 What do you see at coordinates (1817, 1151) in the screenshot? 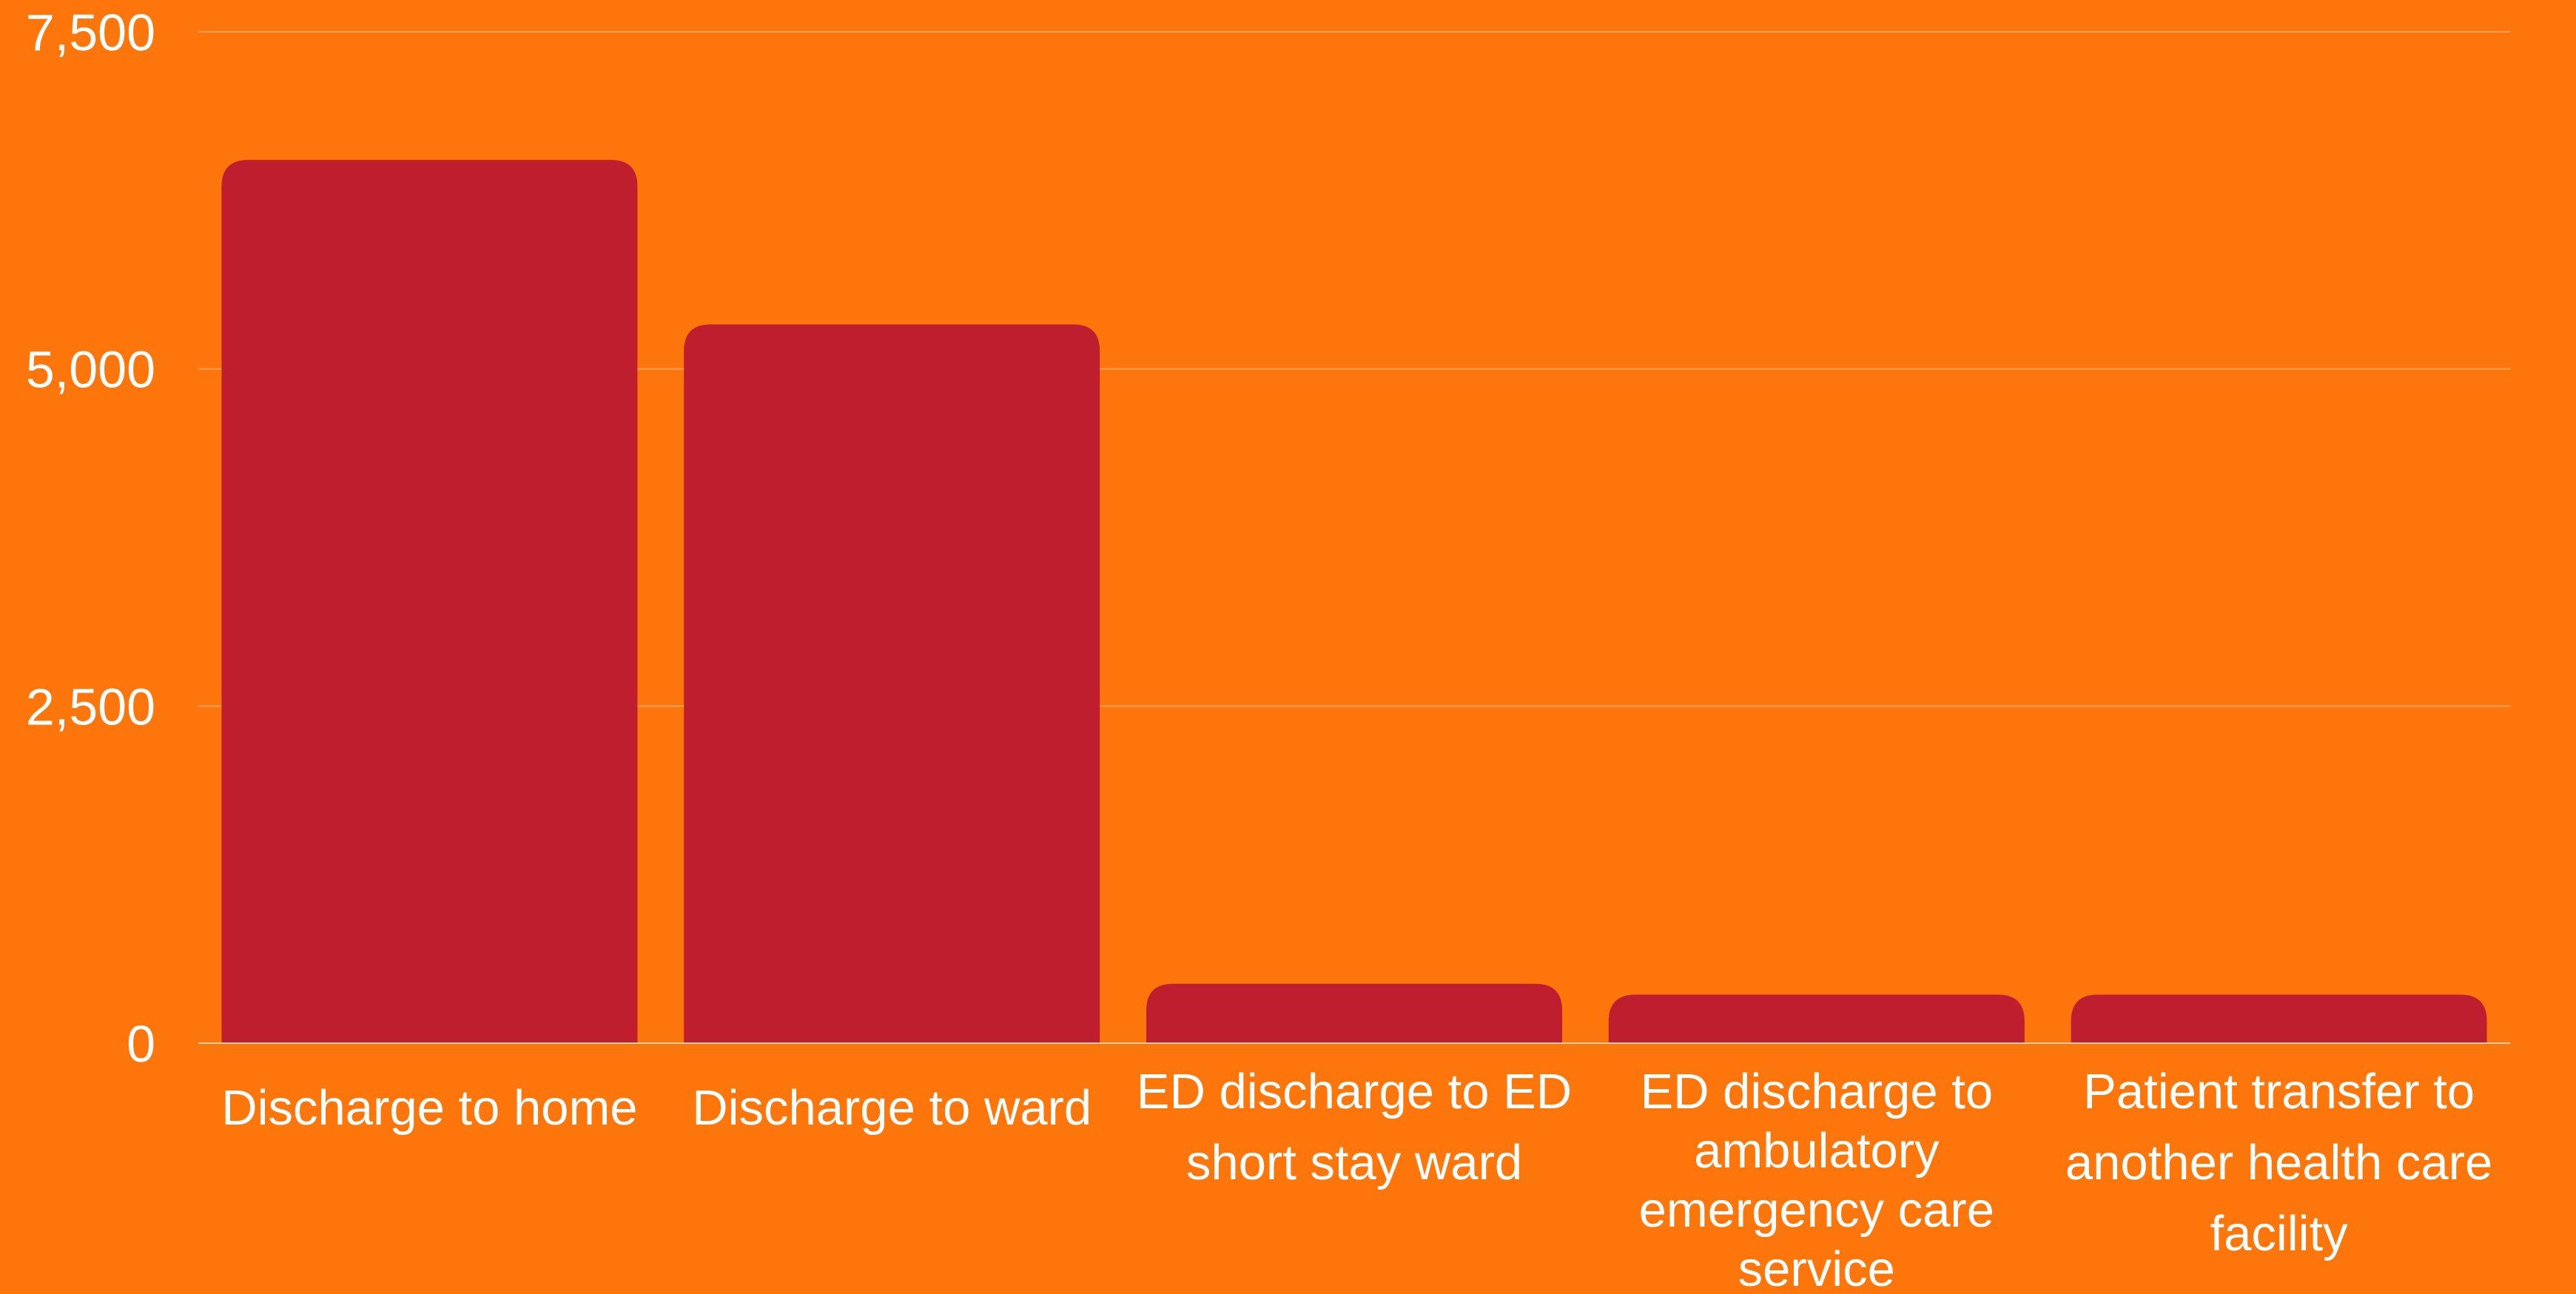
I see `x-tick-label-line: ambulatory` at bounding box center [1817, 1151].